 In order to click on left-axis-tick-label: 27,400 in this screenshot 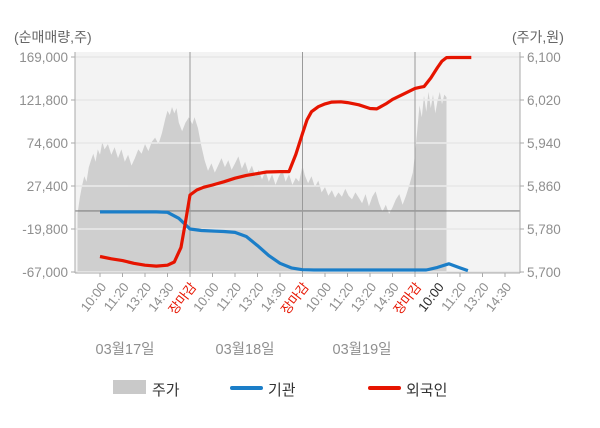, I will do `click(47, 186)`.